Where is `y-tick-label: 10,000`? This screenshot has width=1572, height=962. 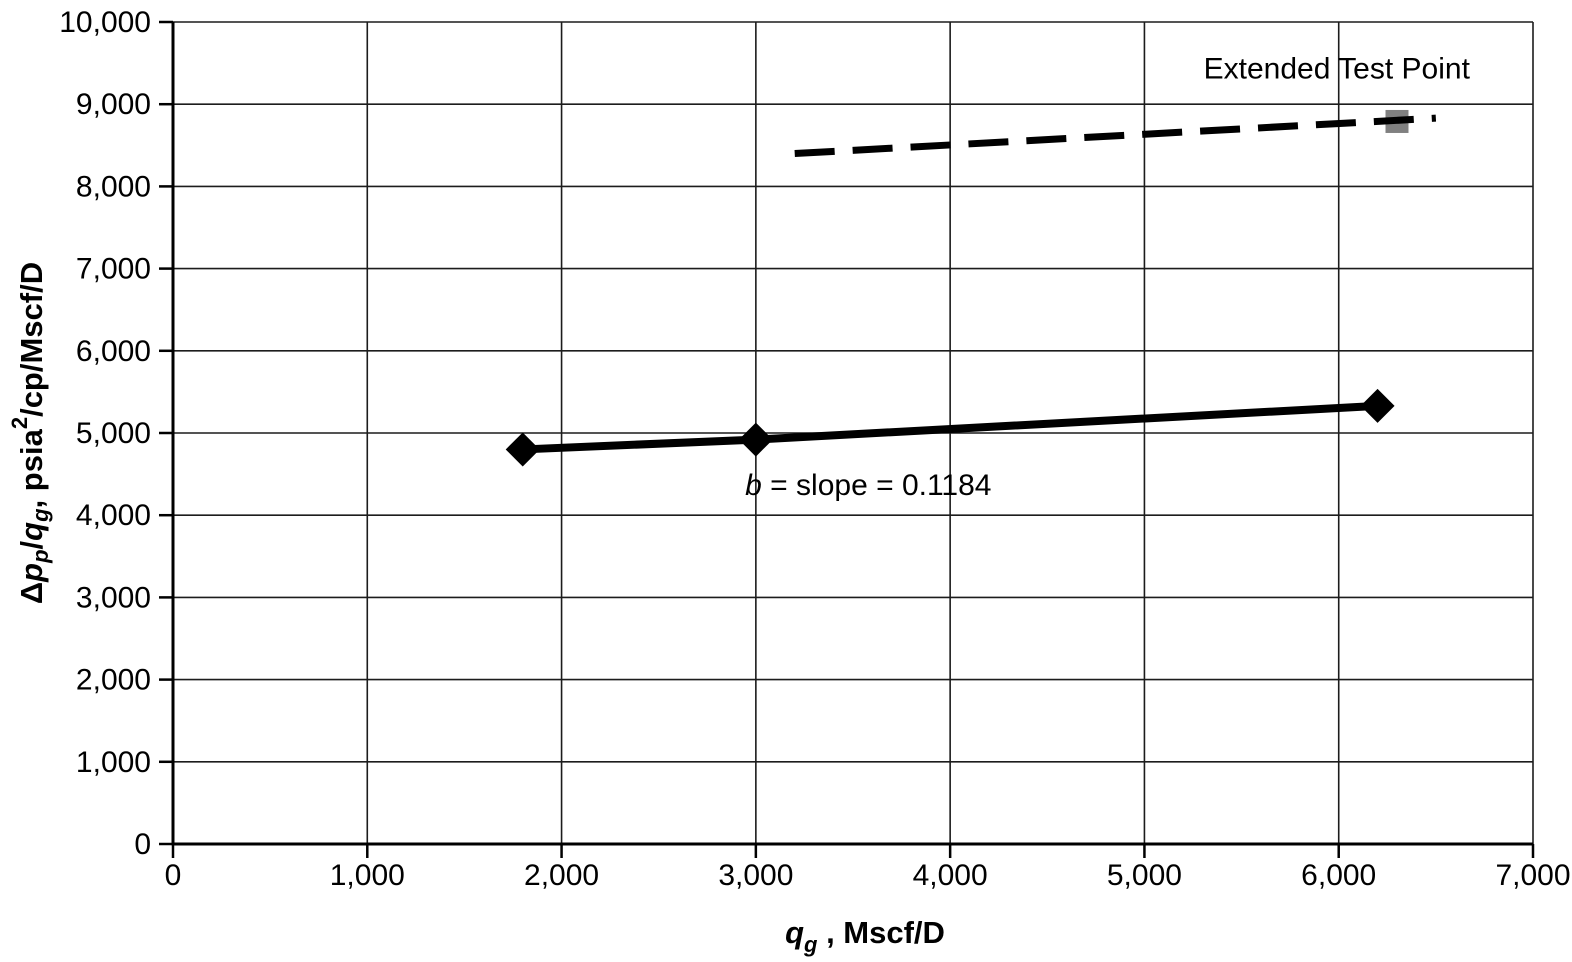
y-tick-label: 10,000 is located at coordinates (105, 22).